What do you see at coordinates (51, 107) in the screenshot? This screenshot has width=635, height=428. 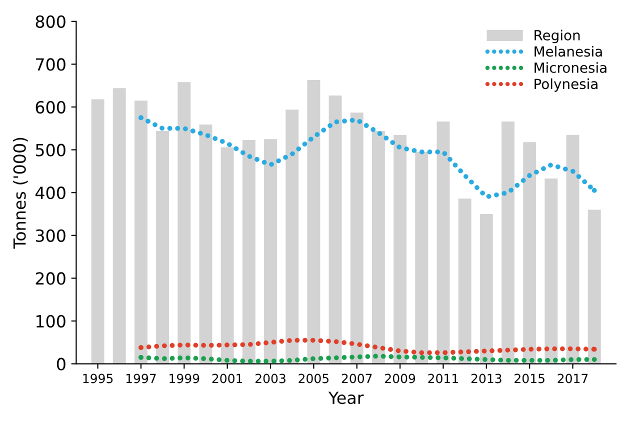 I see `y-tick-label: 600` at bounding box center [51, 107].